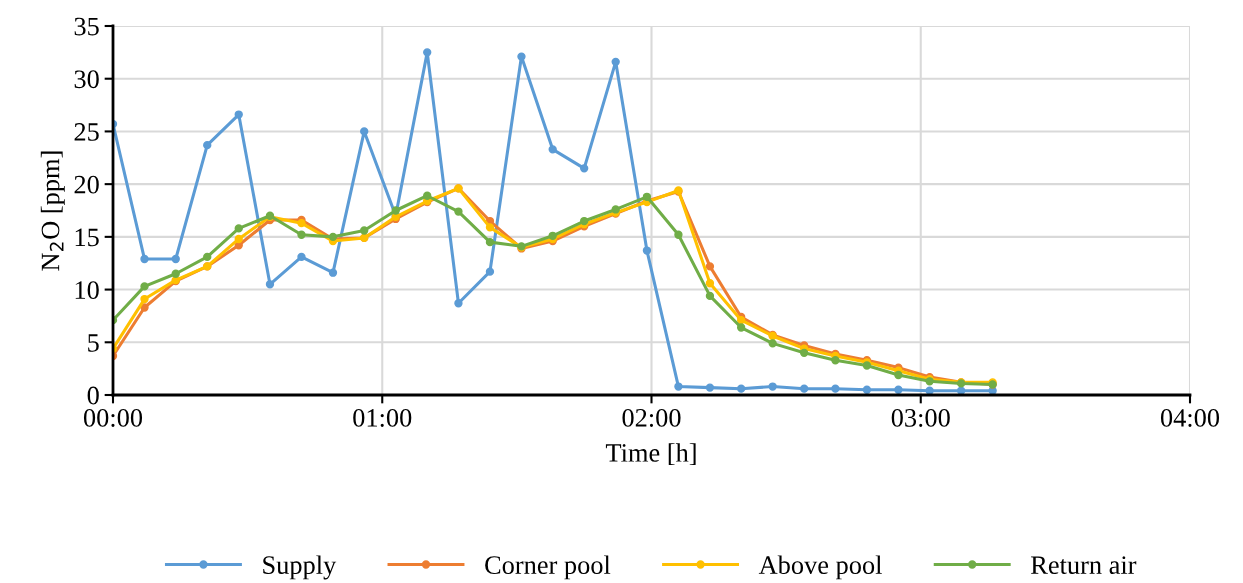 This screenshot has height=583, width=1243. Describe the element at coordinates (86, 26) in the screenshot. I see `y-tick-label: 35` at that location.